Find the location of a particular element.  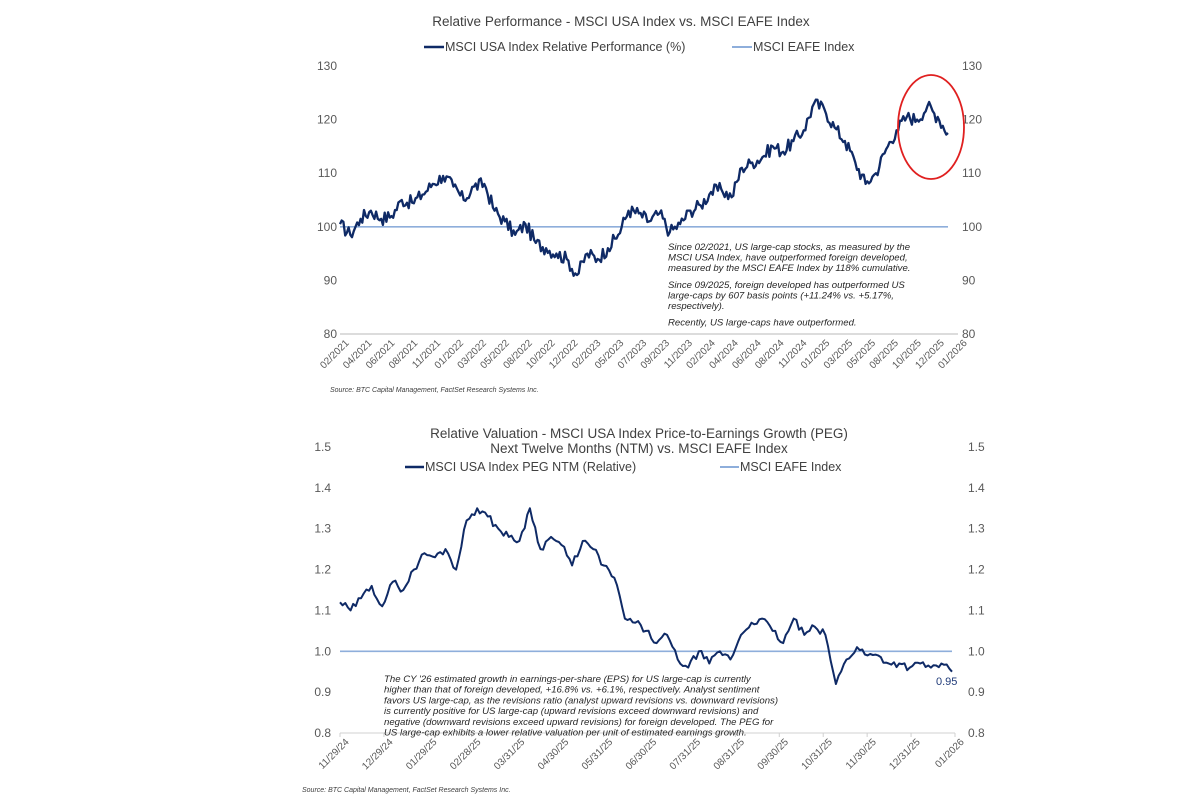

y-tick-label-left: 90 is located at coordinates (331, 280).